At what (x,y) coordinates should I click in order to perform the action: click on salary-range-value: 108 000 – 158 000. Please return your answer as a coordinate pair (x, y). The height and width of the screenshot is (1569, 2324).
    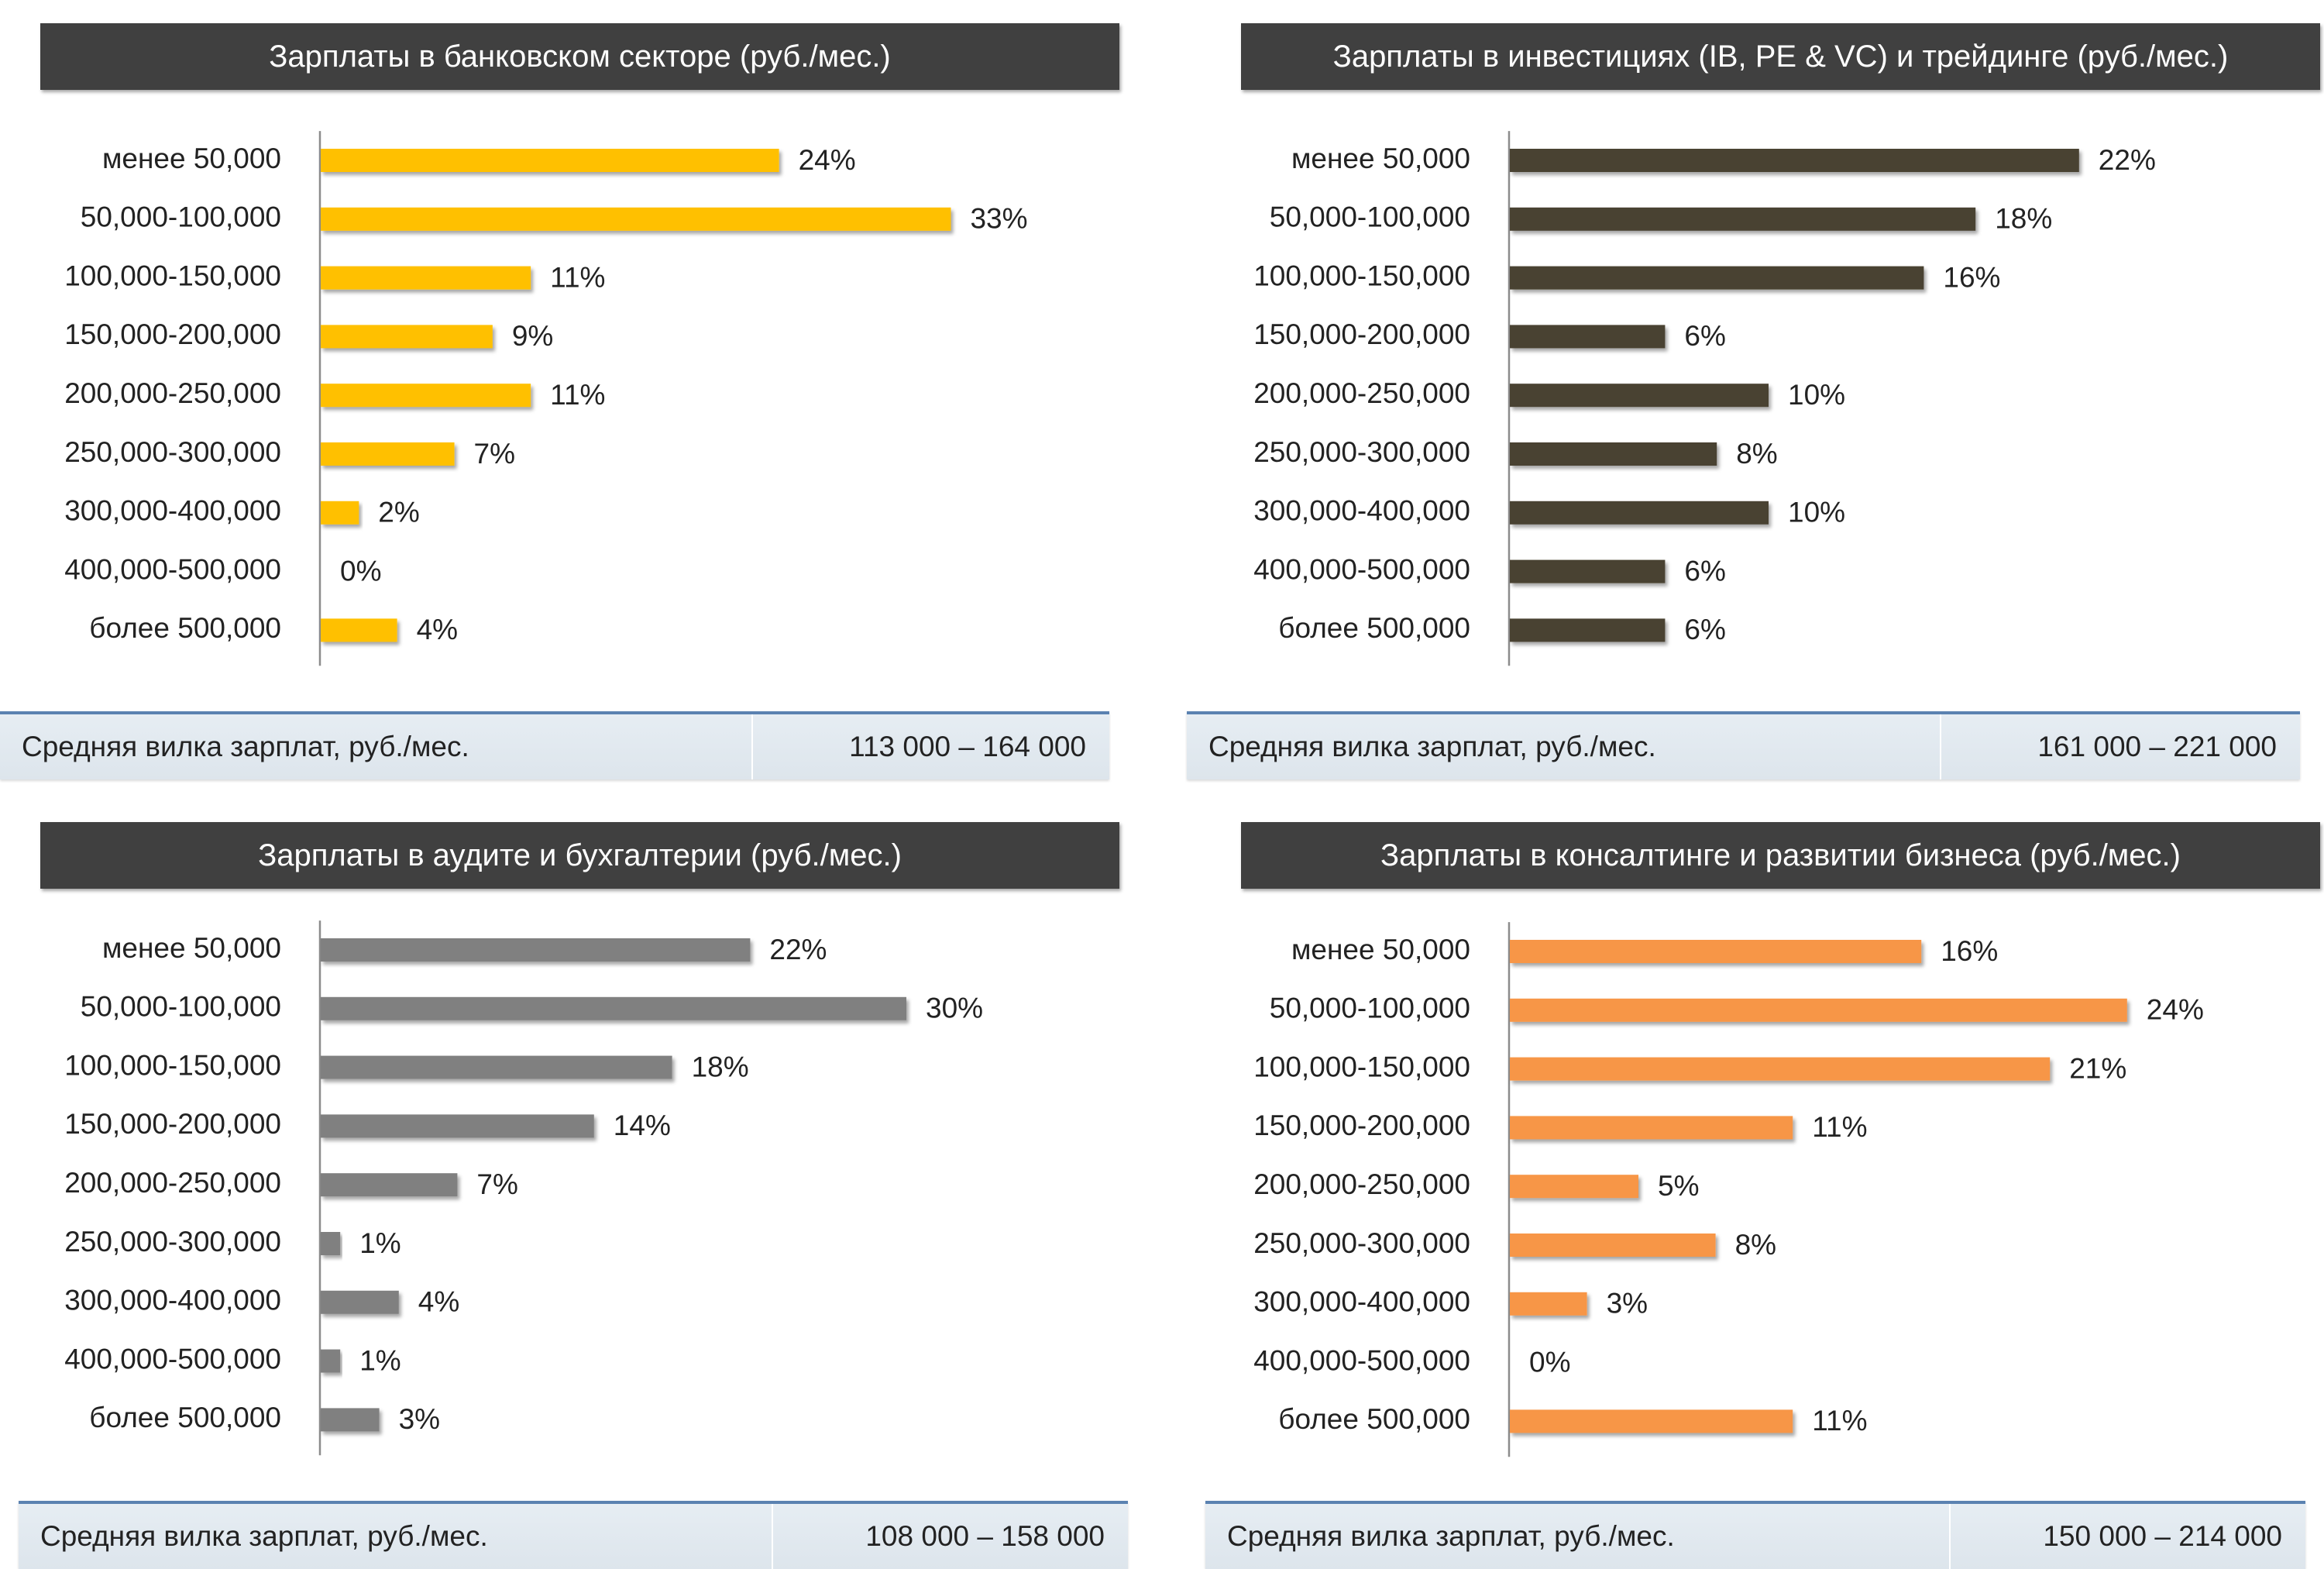
    Looking at the image, I should click on (985, 1536).